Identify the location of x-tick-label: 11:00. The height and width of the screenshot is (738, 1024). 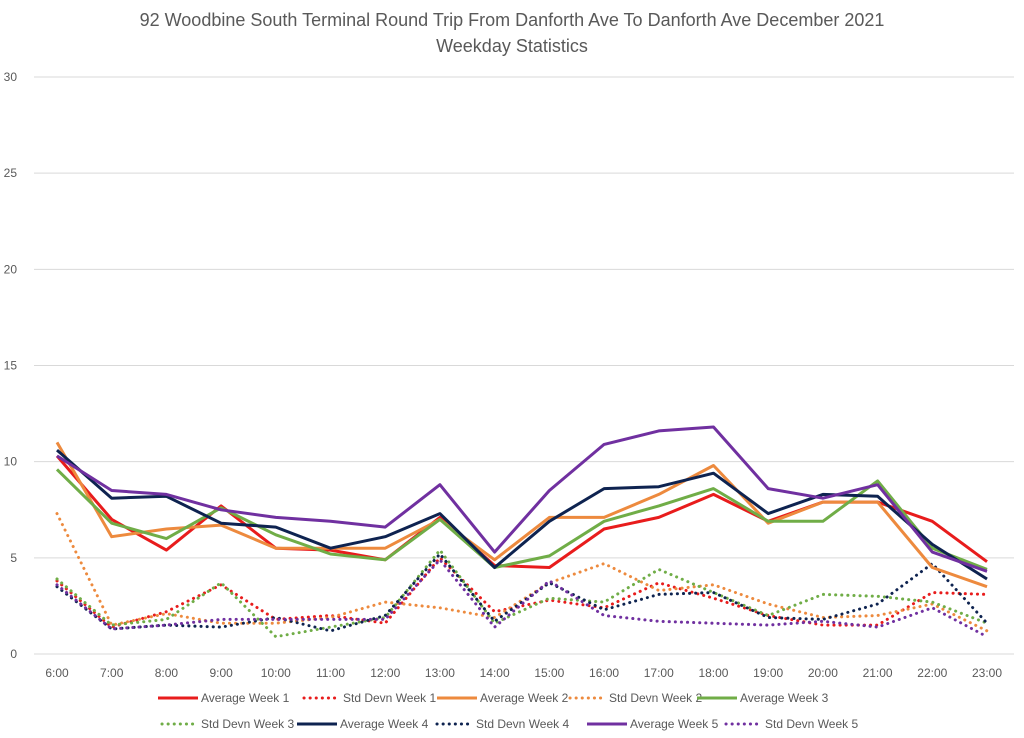
(330, 673).